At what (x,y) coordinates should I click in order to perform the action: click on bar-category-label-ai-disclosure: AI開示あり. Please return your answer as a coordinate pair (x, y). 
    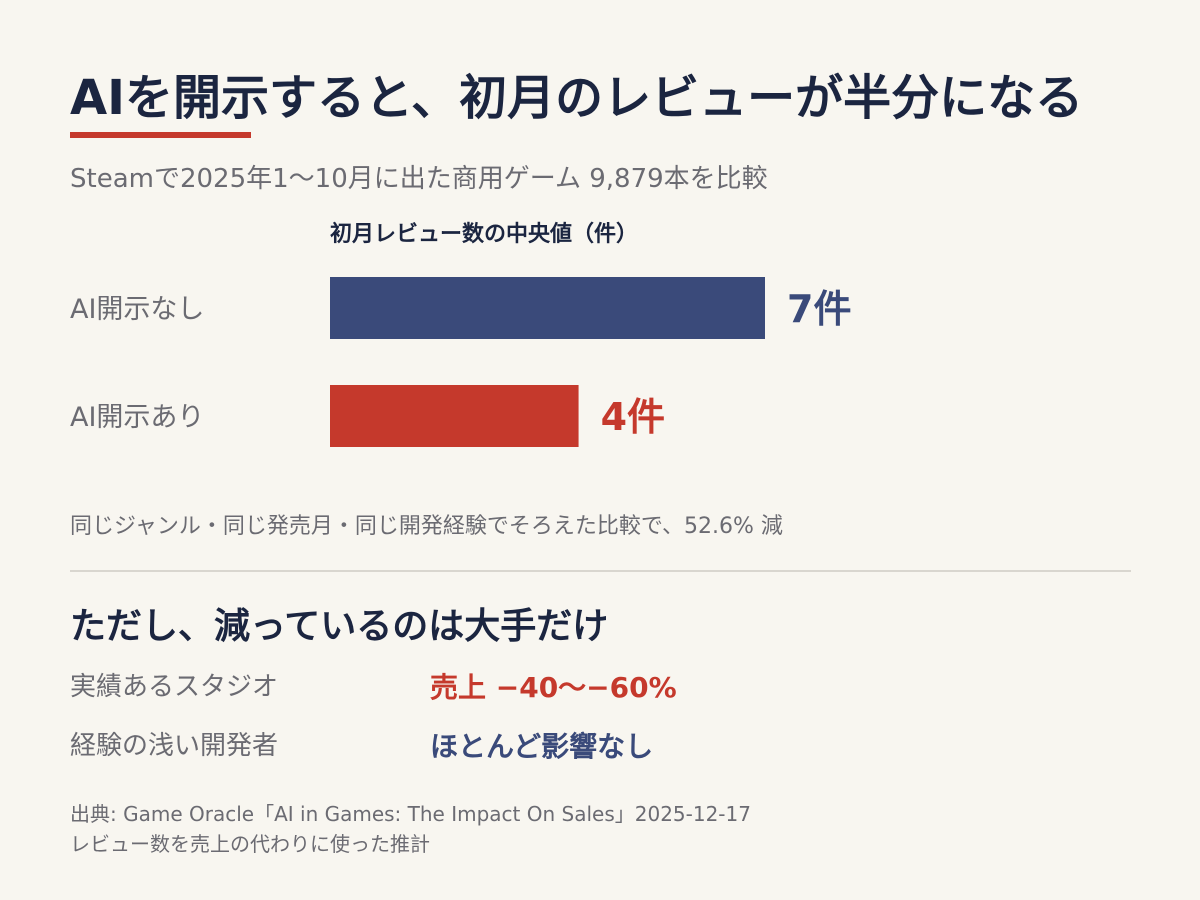
    Looking at the image, I should click on (137, 417).